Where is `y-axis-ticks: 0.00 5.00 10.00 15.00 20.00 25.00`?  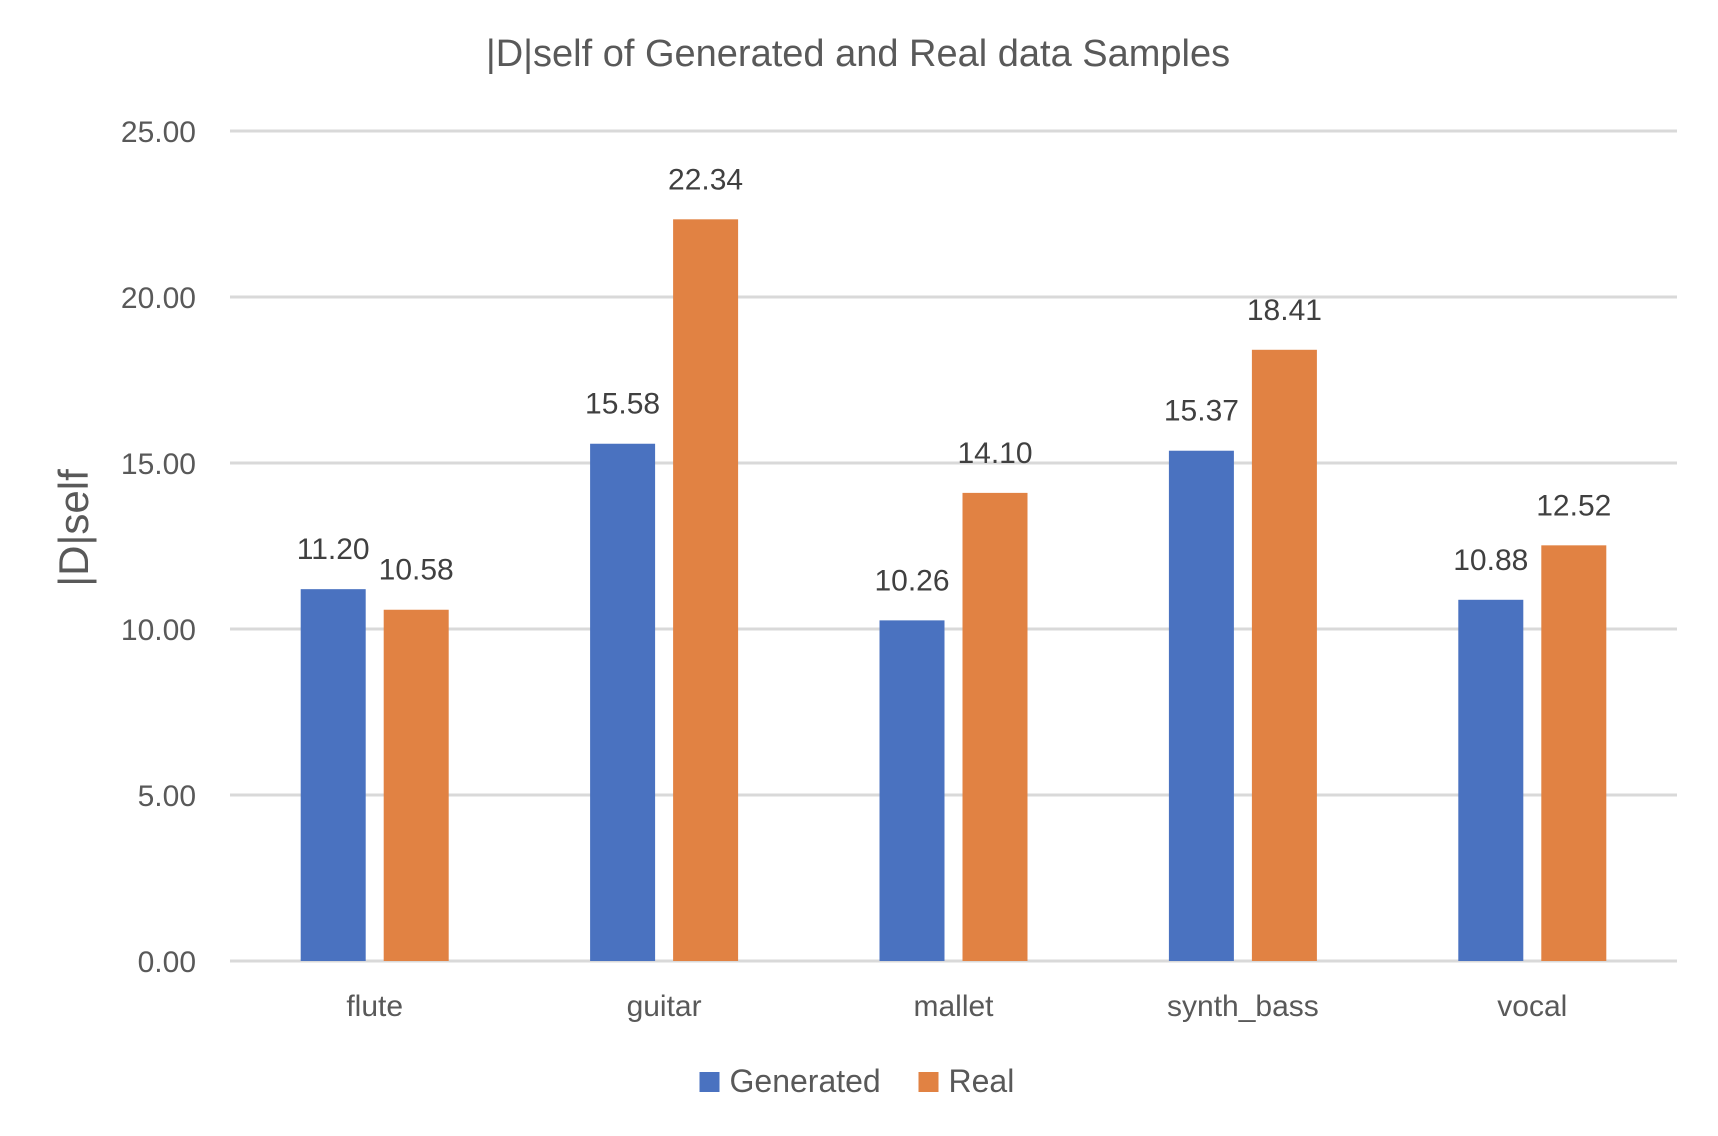 y-axis-ticks: 0.00 5.00 10.00 15.00 20.00 25.00 is located at coordinates (158, 547).